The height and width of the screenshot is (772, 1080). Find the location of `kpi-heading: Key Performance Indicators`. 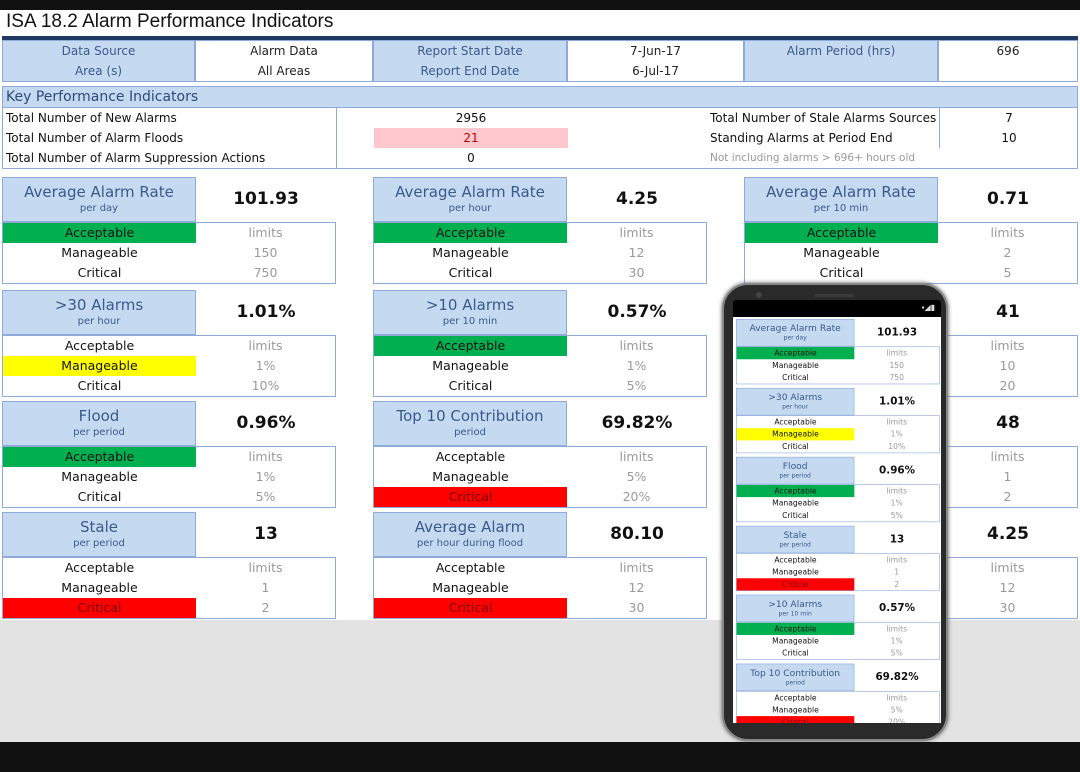

kpi-heading: Key Performance Indicators is located at coordinates (540, 97).